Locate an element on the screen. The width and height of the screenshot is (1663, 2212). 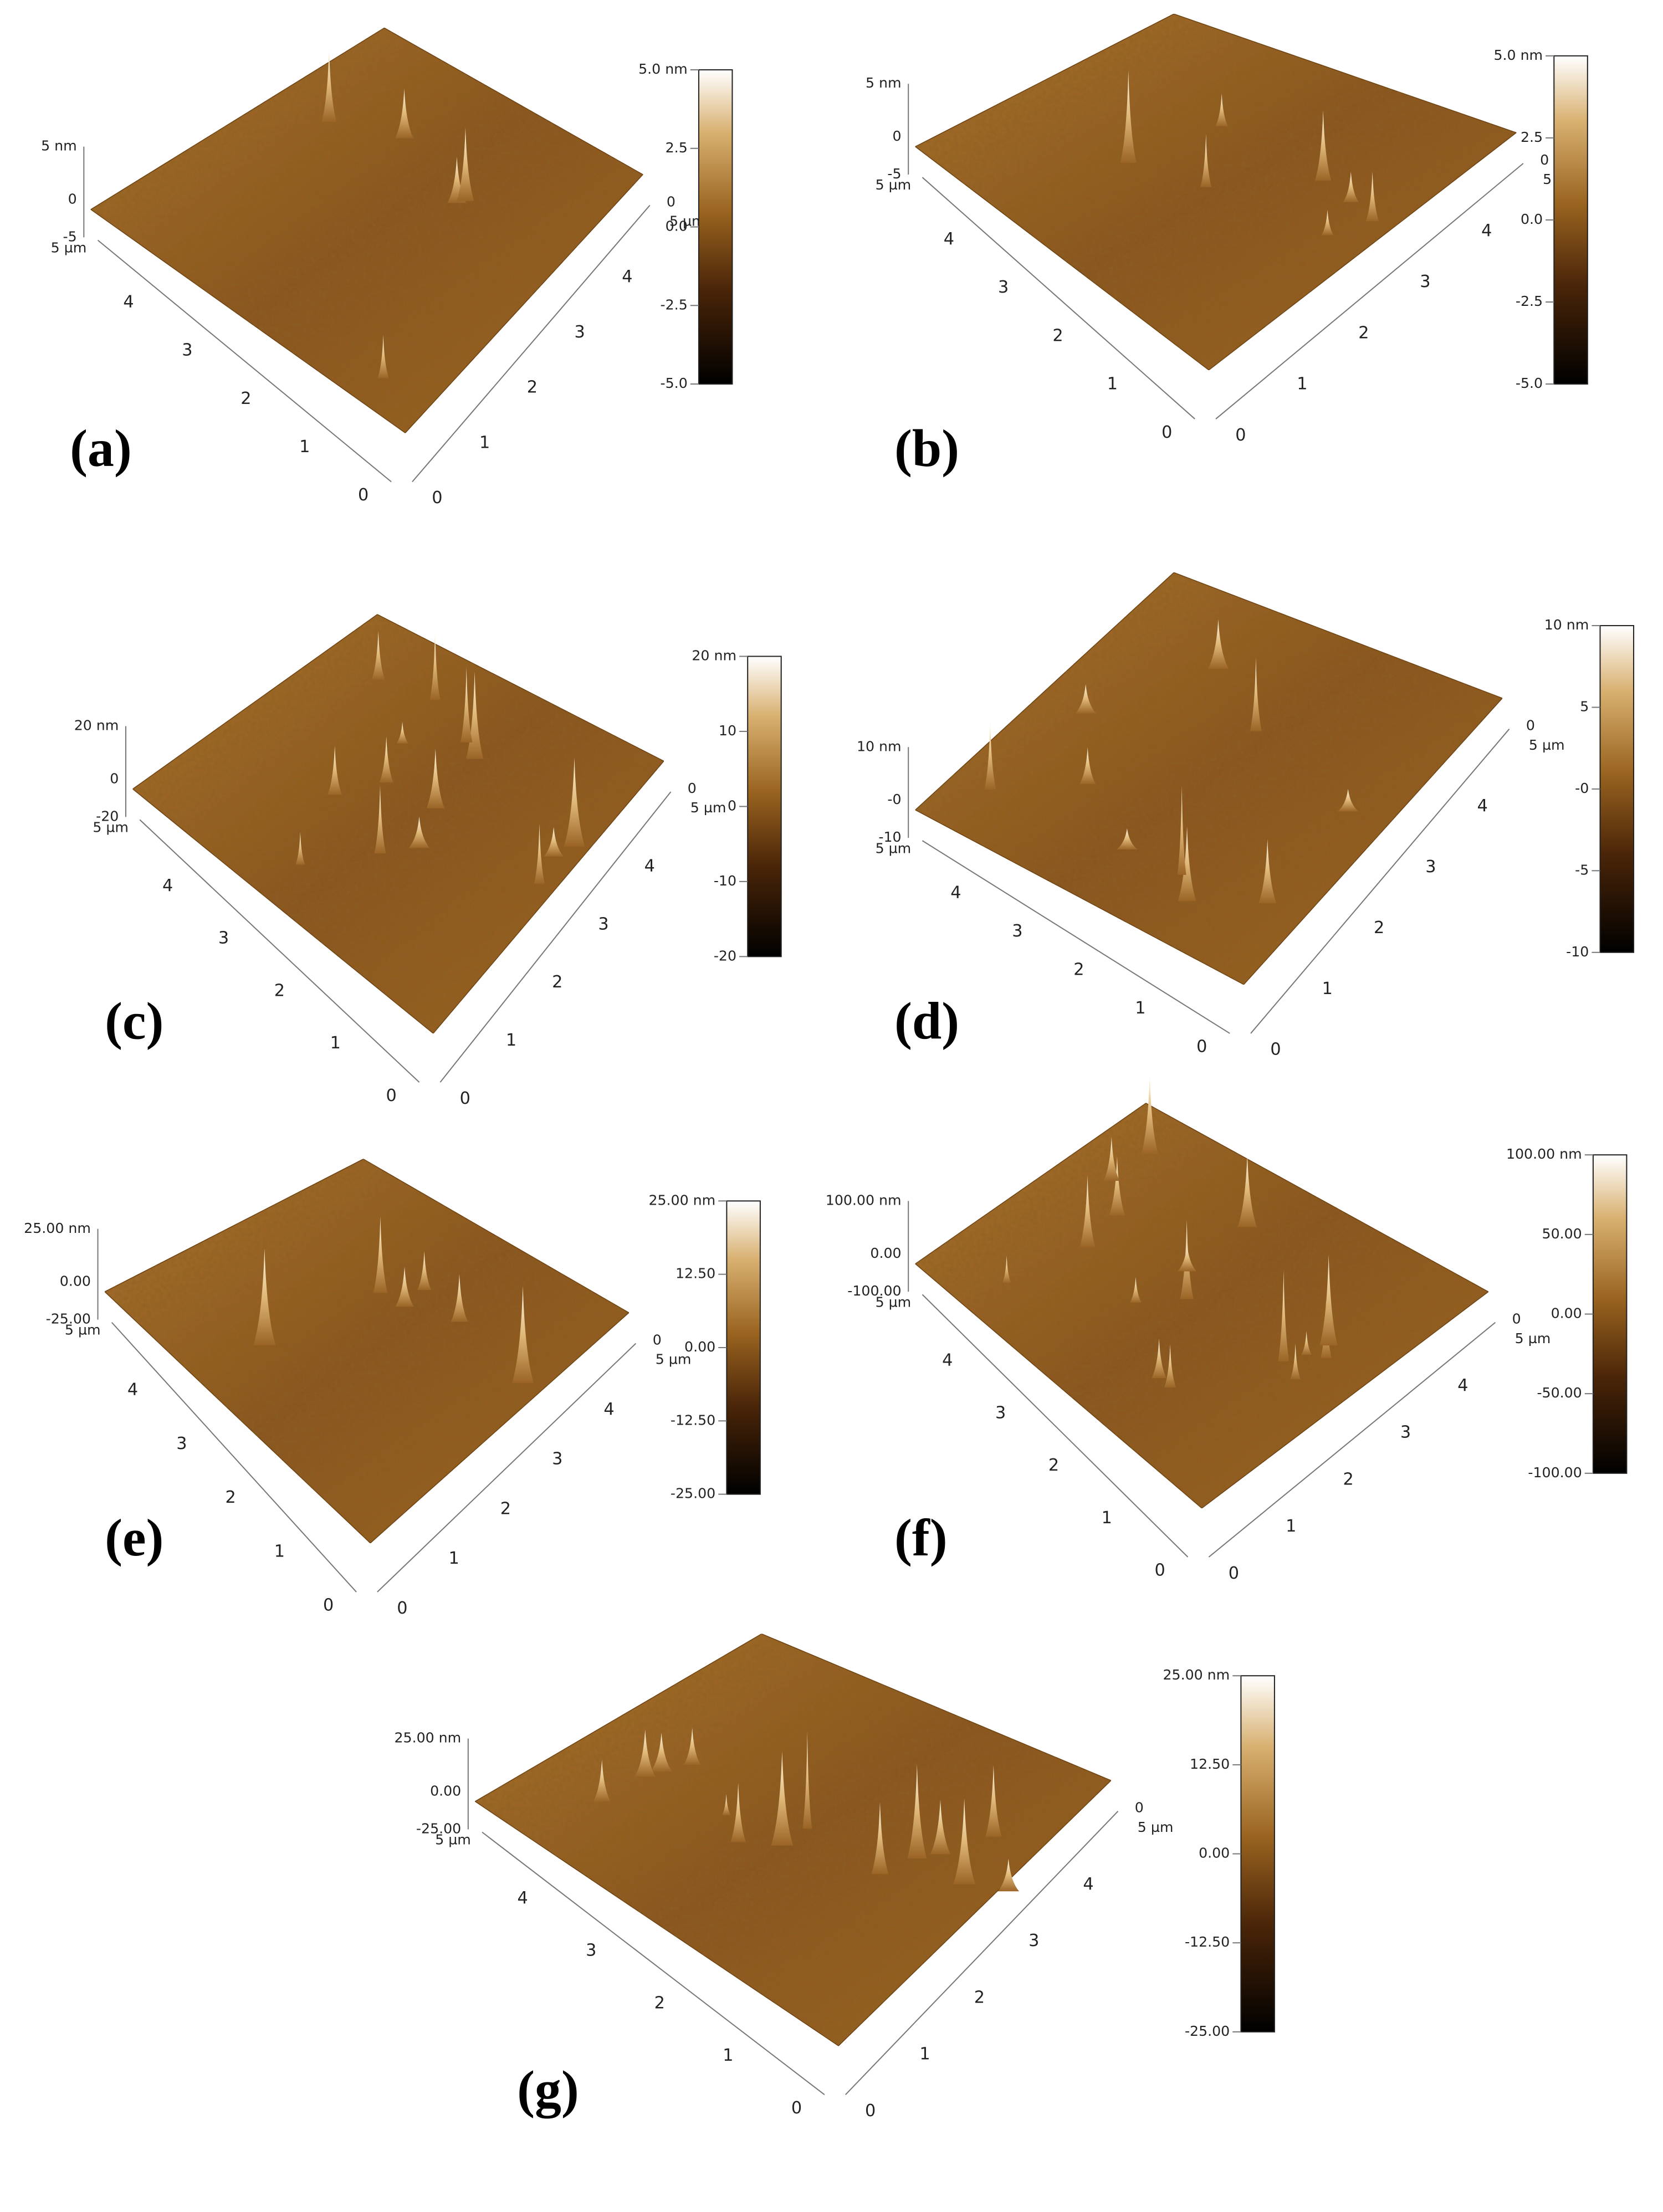
z-tick-label: 0.00 is located at coordinates (75, 1281).